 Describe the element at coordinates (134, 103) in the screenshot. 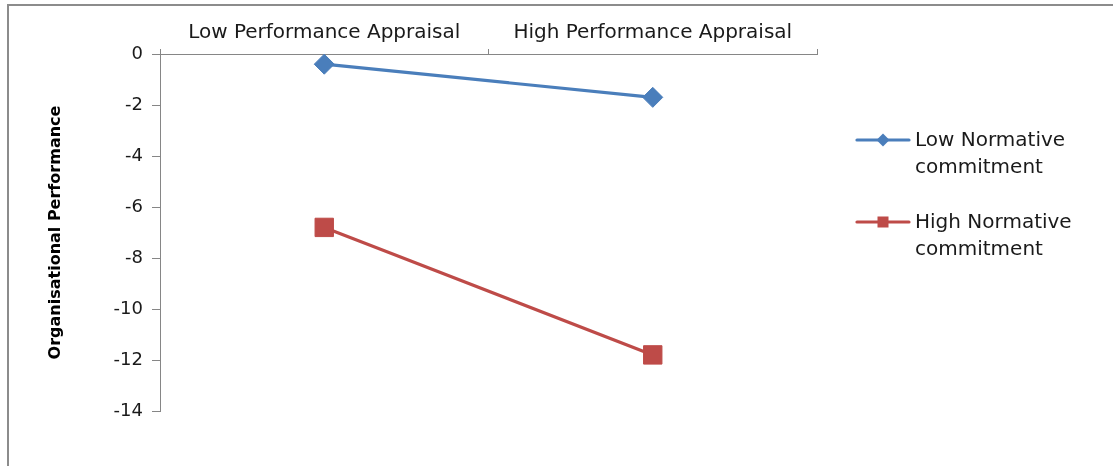

I see `y-tick-label: -2` at that location.